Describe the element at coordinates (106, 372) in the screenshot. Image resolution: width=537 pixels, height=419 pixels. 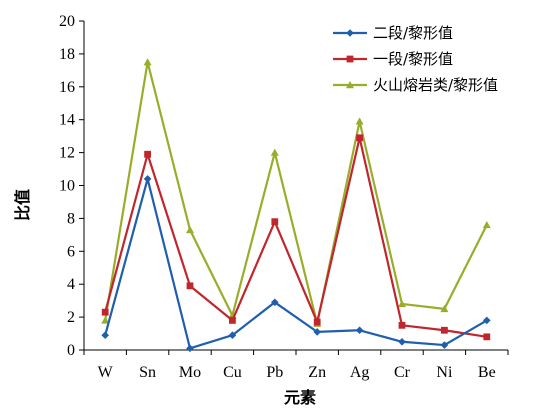
I see `x-tick-label: W` at that location.